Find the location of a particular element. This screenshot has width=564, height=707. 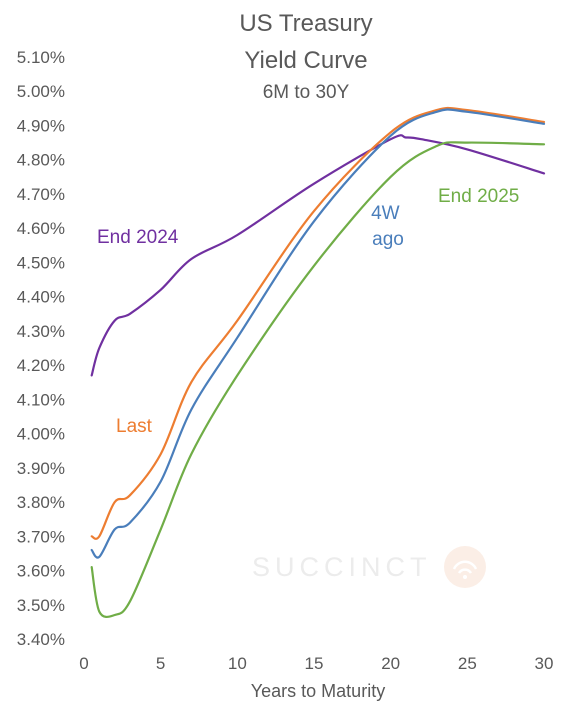

y-tick-label: 5.10% is located at coordinates (41, 57).